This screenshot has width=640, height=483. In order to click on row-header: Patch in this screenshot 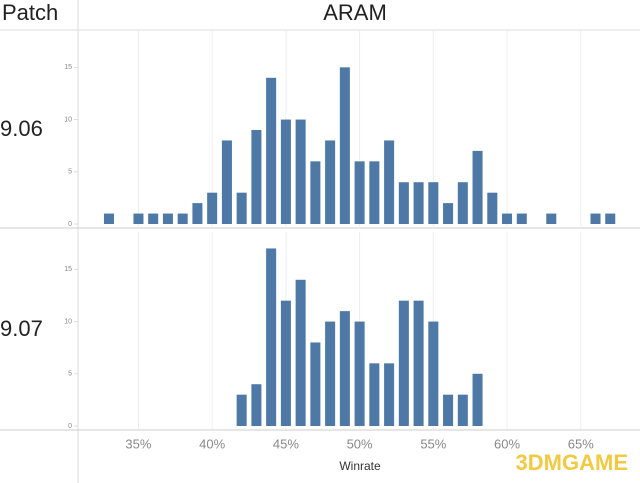, I will do `click(30, 12)`.